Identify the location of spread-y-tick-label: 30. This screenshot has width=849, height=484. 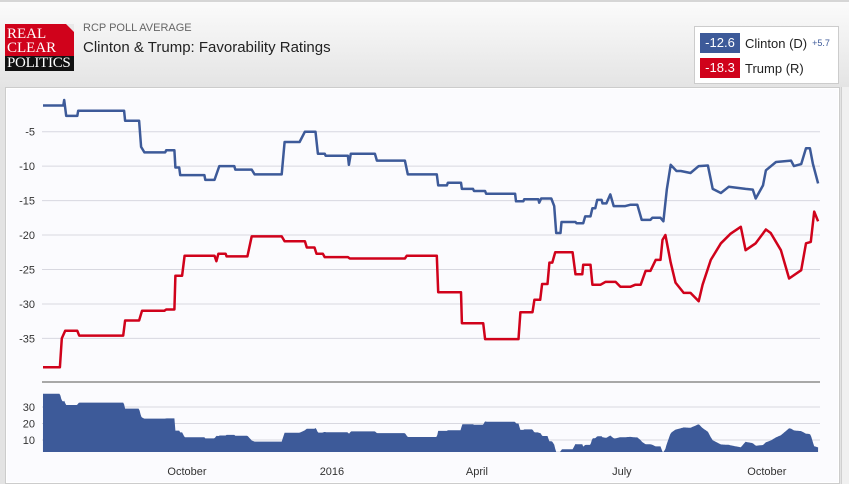
(29, 408).